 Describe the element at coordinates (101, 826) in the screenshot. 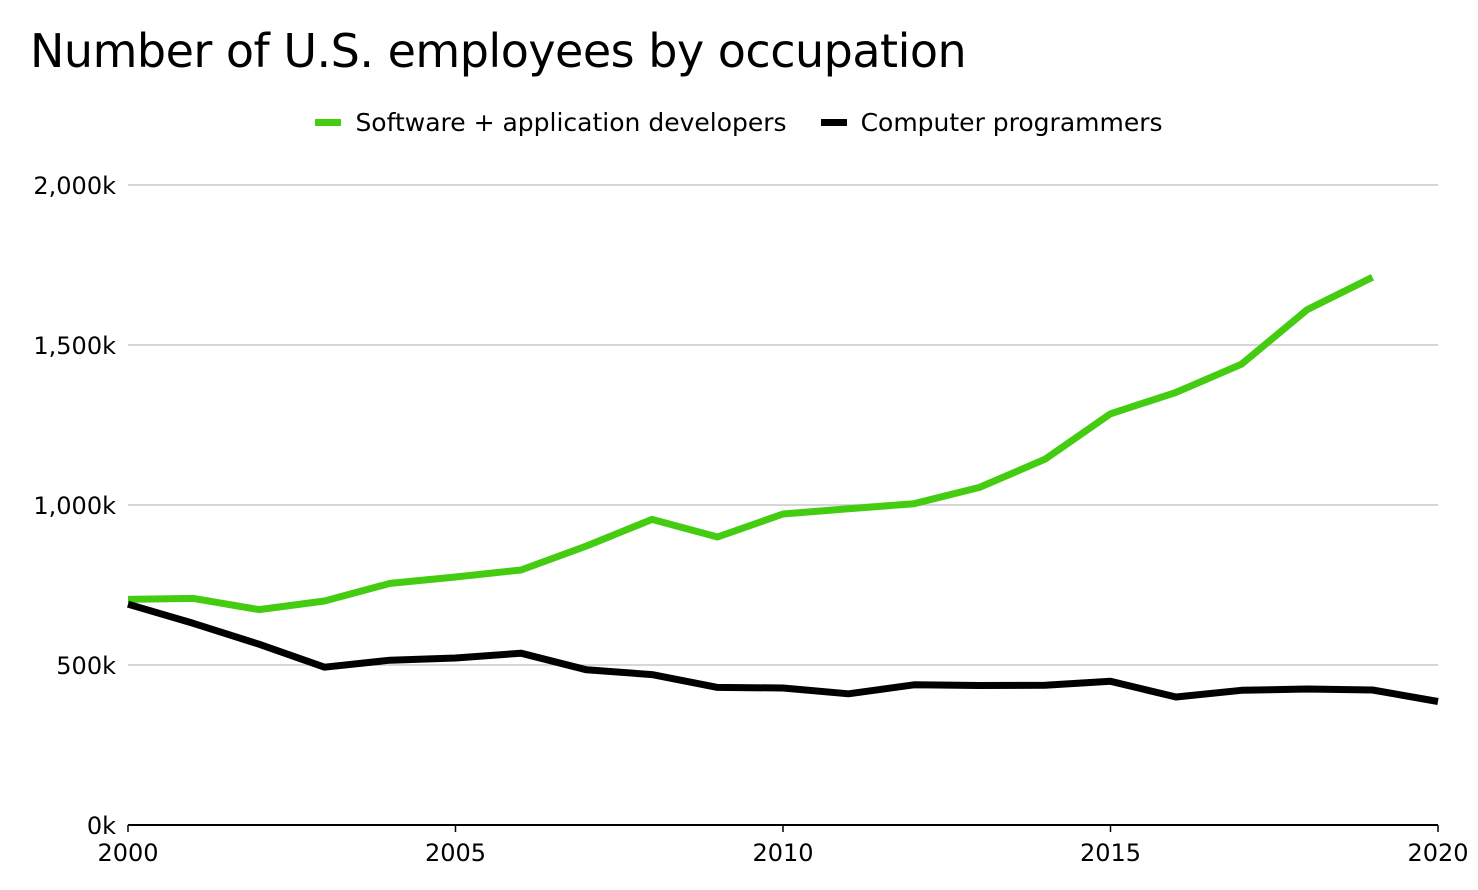

I see `y-tick-label: 0k` at that location.